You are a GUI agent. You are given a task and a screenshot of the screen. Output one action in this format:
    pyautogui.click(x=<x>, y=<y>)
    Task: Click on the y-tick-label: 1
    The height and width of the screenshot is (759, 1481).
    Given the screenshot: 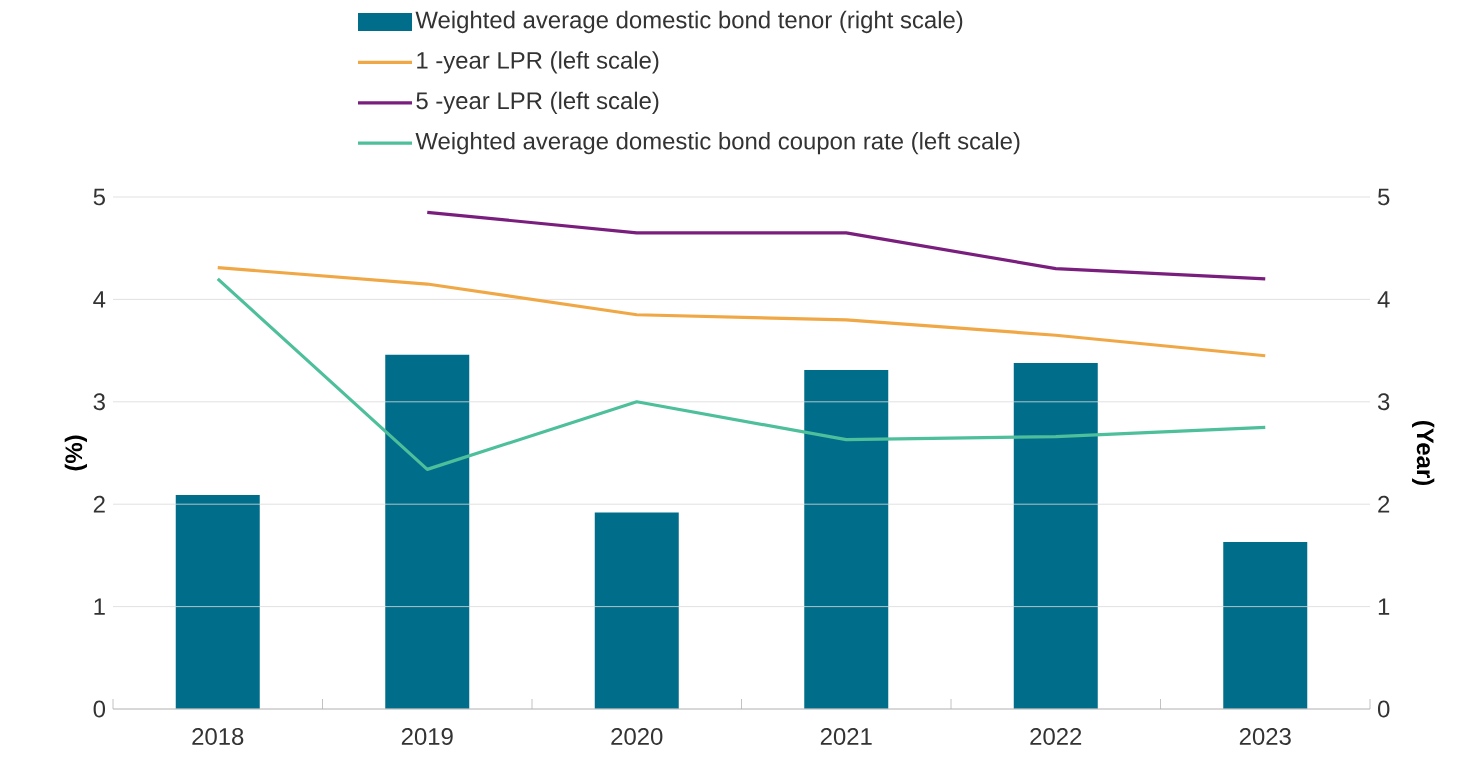 What is the action you would take?
    pyautogui.click(x=99, y=606)
    